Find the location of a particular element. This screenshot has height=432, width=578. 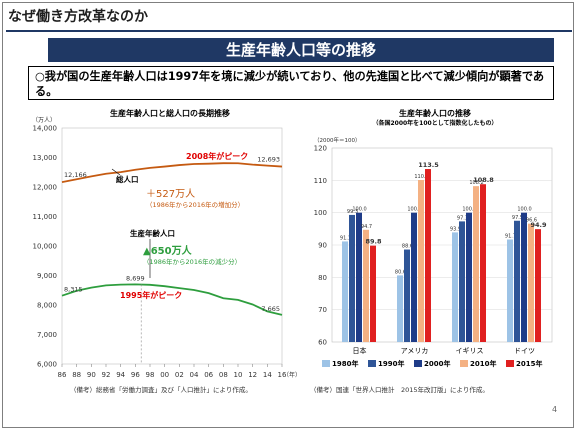

bar-value-label: 88.6 is located at coordinates (407, 247).